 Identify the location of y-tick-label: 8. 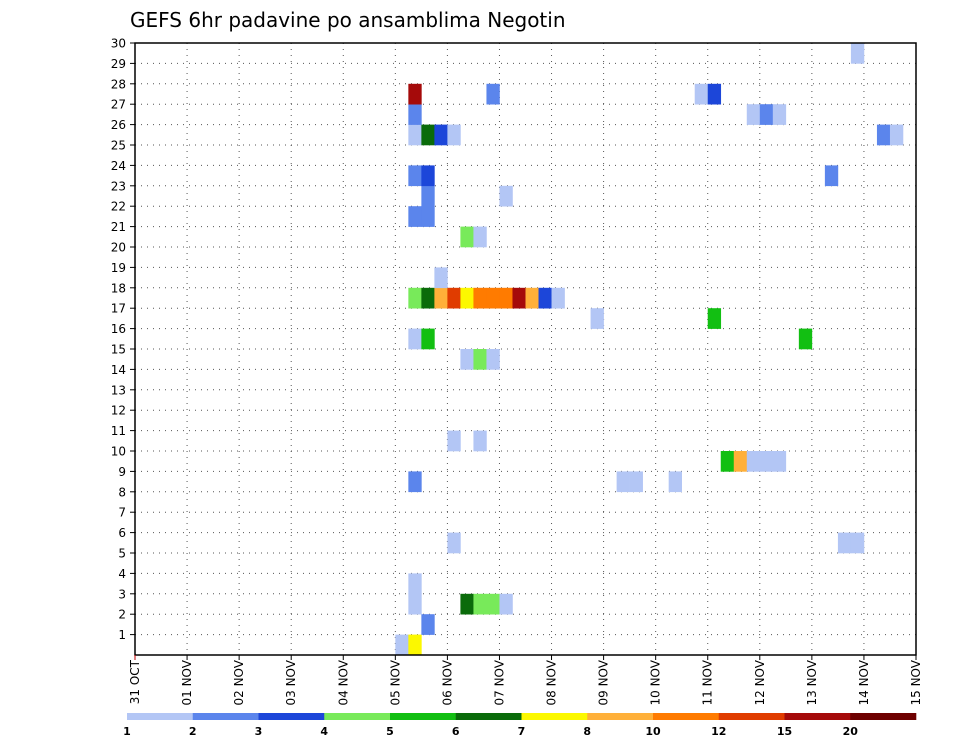
(122, 492).